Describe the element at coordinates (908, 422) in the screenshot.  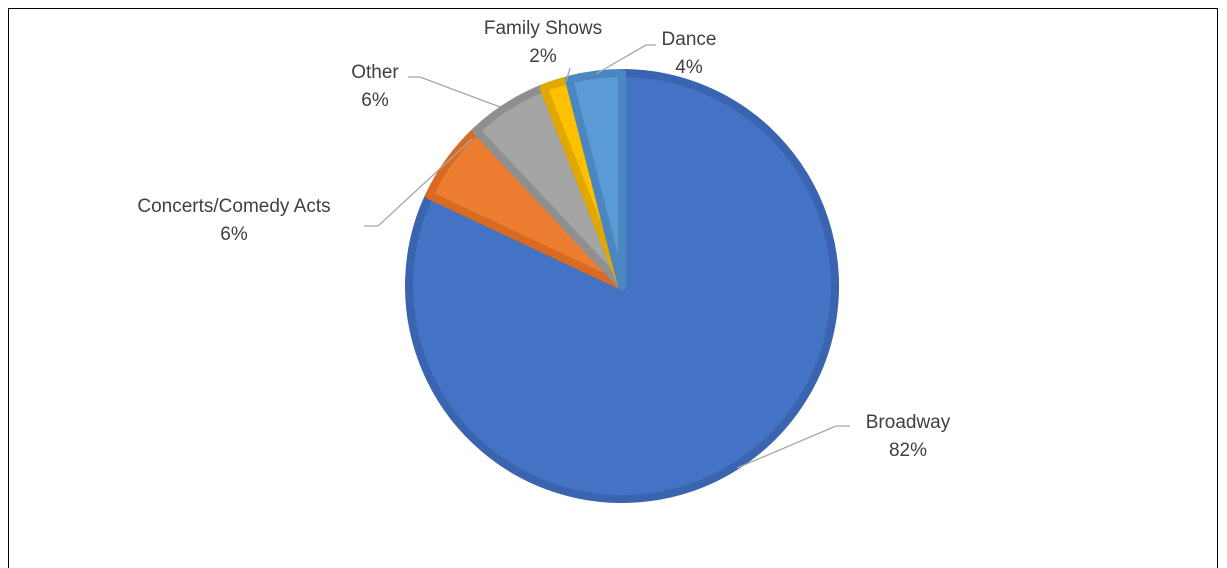
I see `slice-category-label: Broadway` at that location.